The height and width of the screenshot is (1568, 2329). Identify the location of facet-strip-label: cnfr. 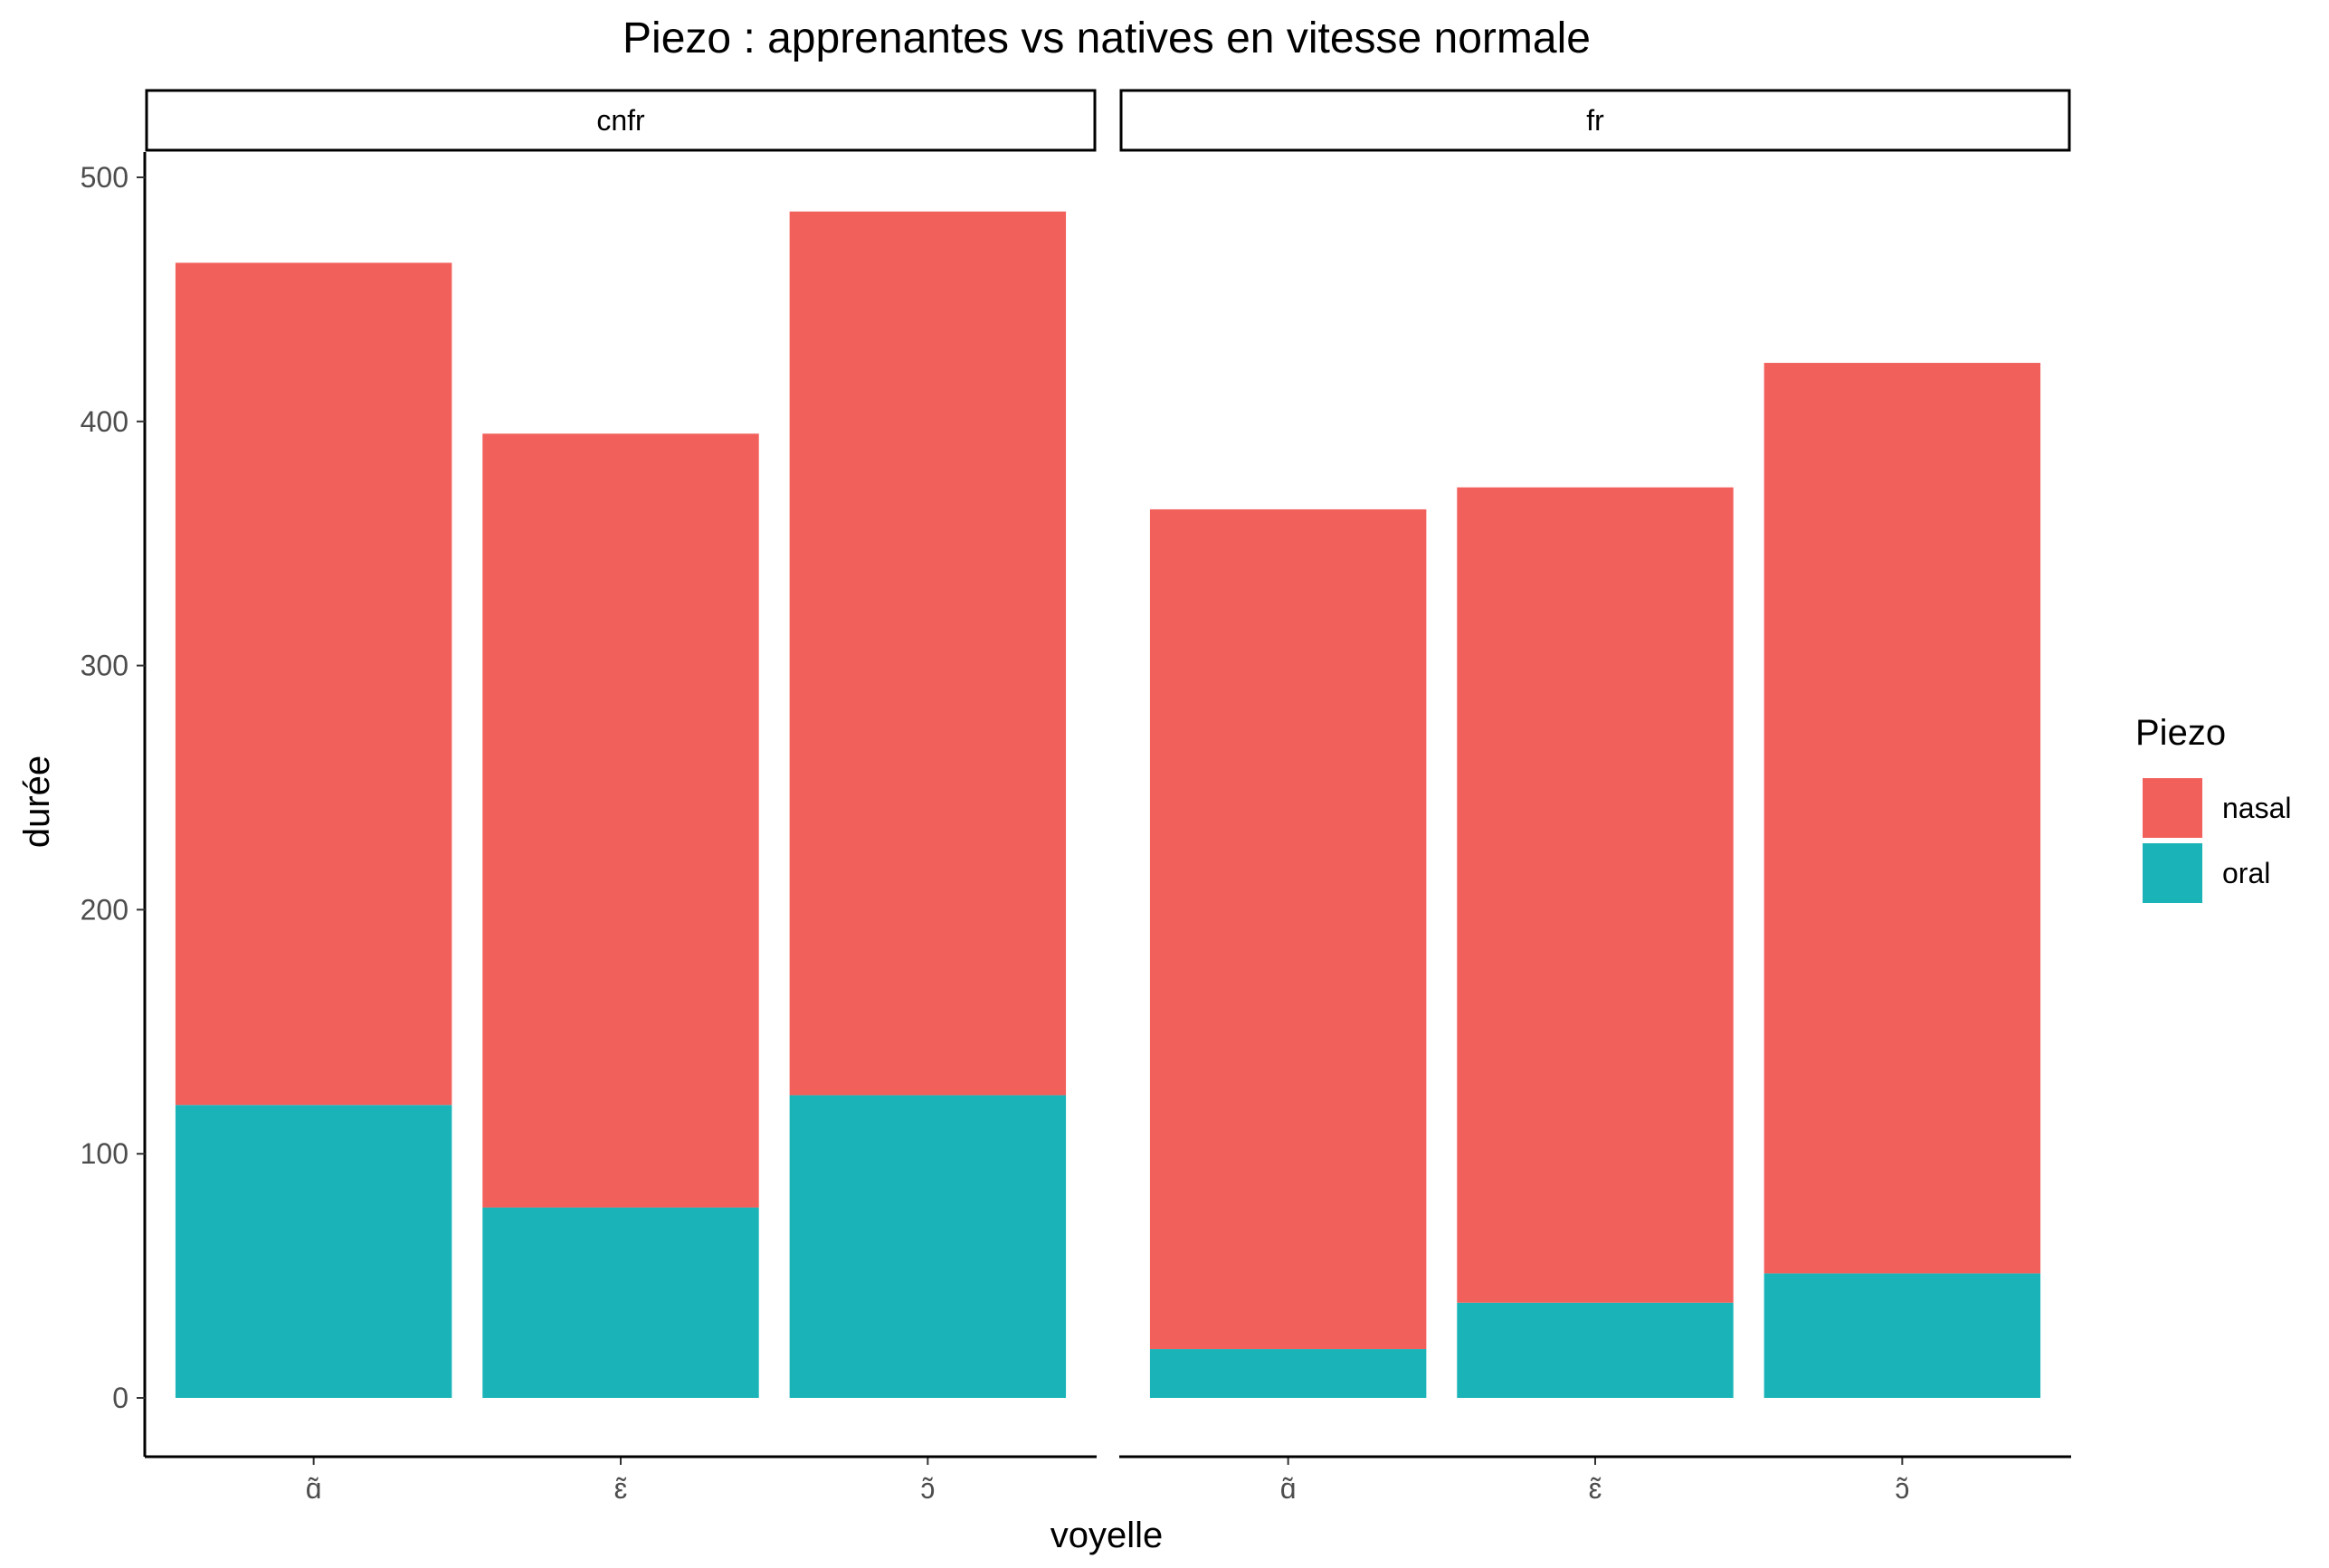
(620, 121).